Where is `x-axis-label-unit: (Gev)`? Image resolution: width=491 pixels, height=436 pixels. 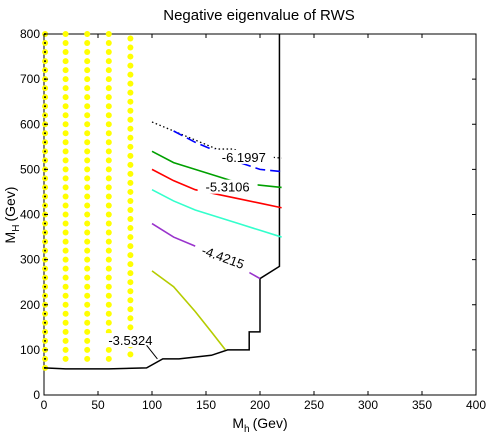 x-axis-label-unit: (Gev) is located at coordinates (270, 423).